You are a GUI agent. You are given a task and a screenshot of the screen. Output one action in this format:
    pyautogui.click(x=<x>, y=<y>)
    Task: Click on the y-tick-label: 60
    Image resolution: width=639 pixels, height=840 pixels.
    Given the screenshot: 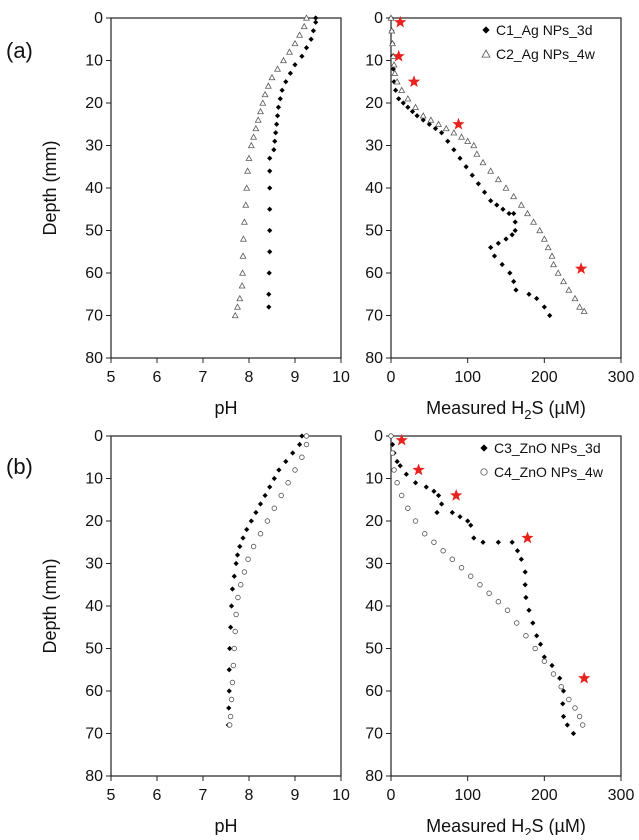 What is the action you would take?
    pyautogui.click(x=94, y=273)
    